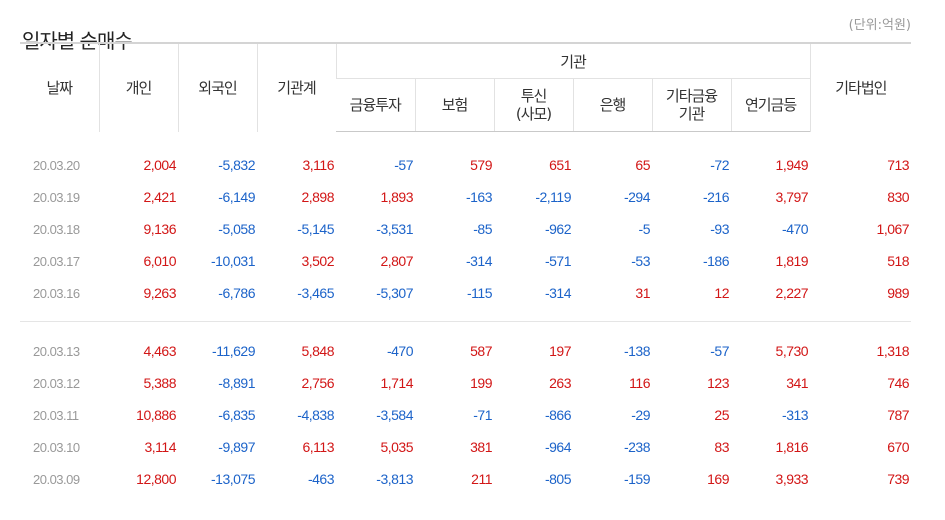 The width and height of the screenshot is (945, 520). I want to click on financial-inv-cell: -470, so click(400, 351).